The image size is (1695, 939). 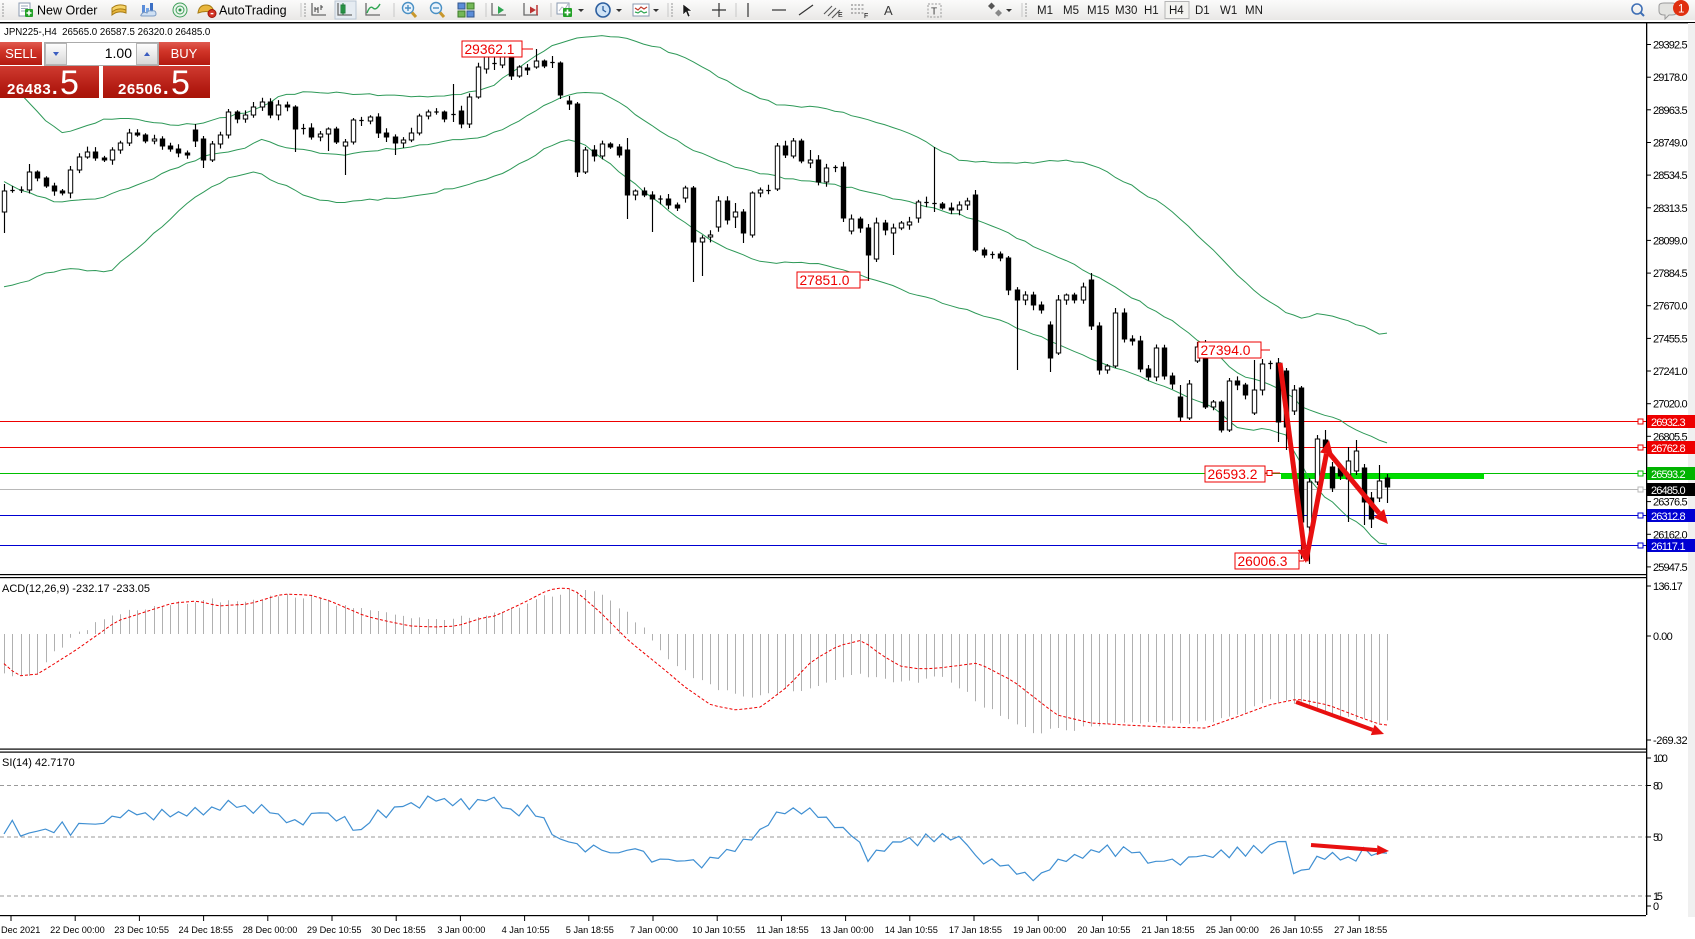 What do you see at coordinates (1681, 10) in the screenshot?
I see `svg-text: 1` at bounding box center [1681, 10].